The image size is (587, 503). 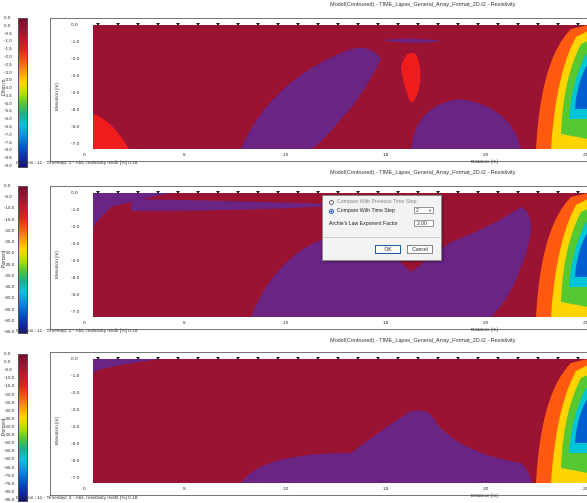 What do you see at coordinates (8, 95) in the screenshot?
I see `legend-label: -4.5` at bounding box center [8, 95].